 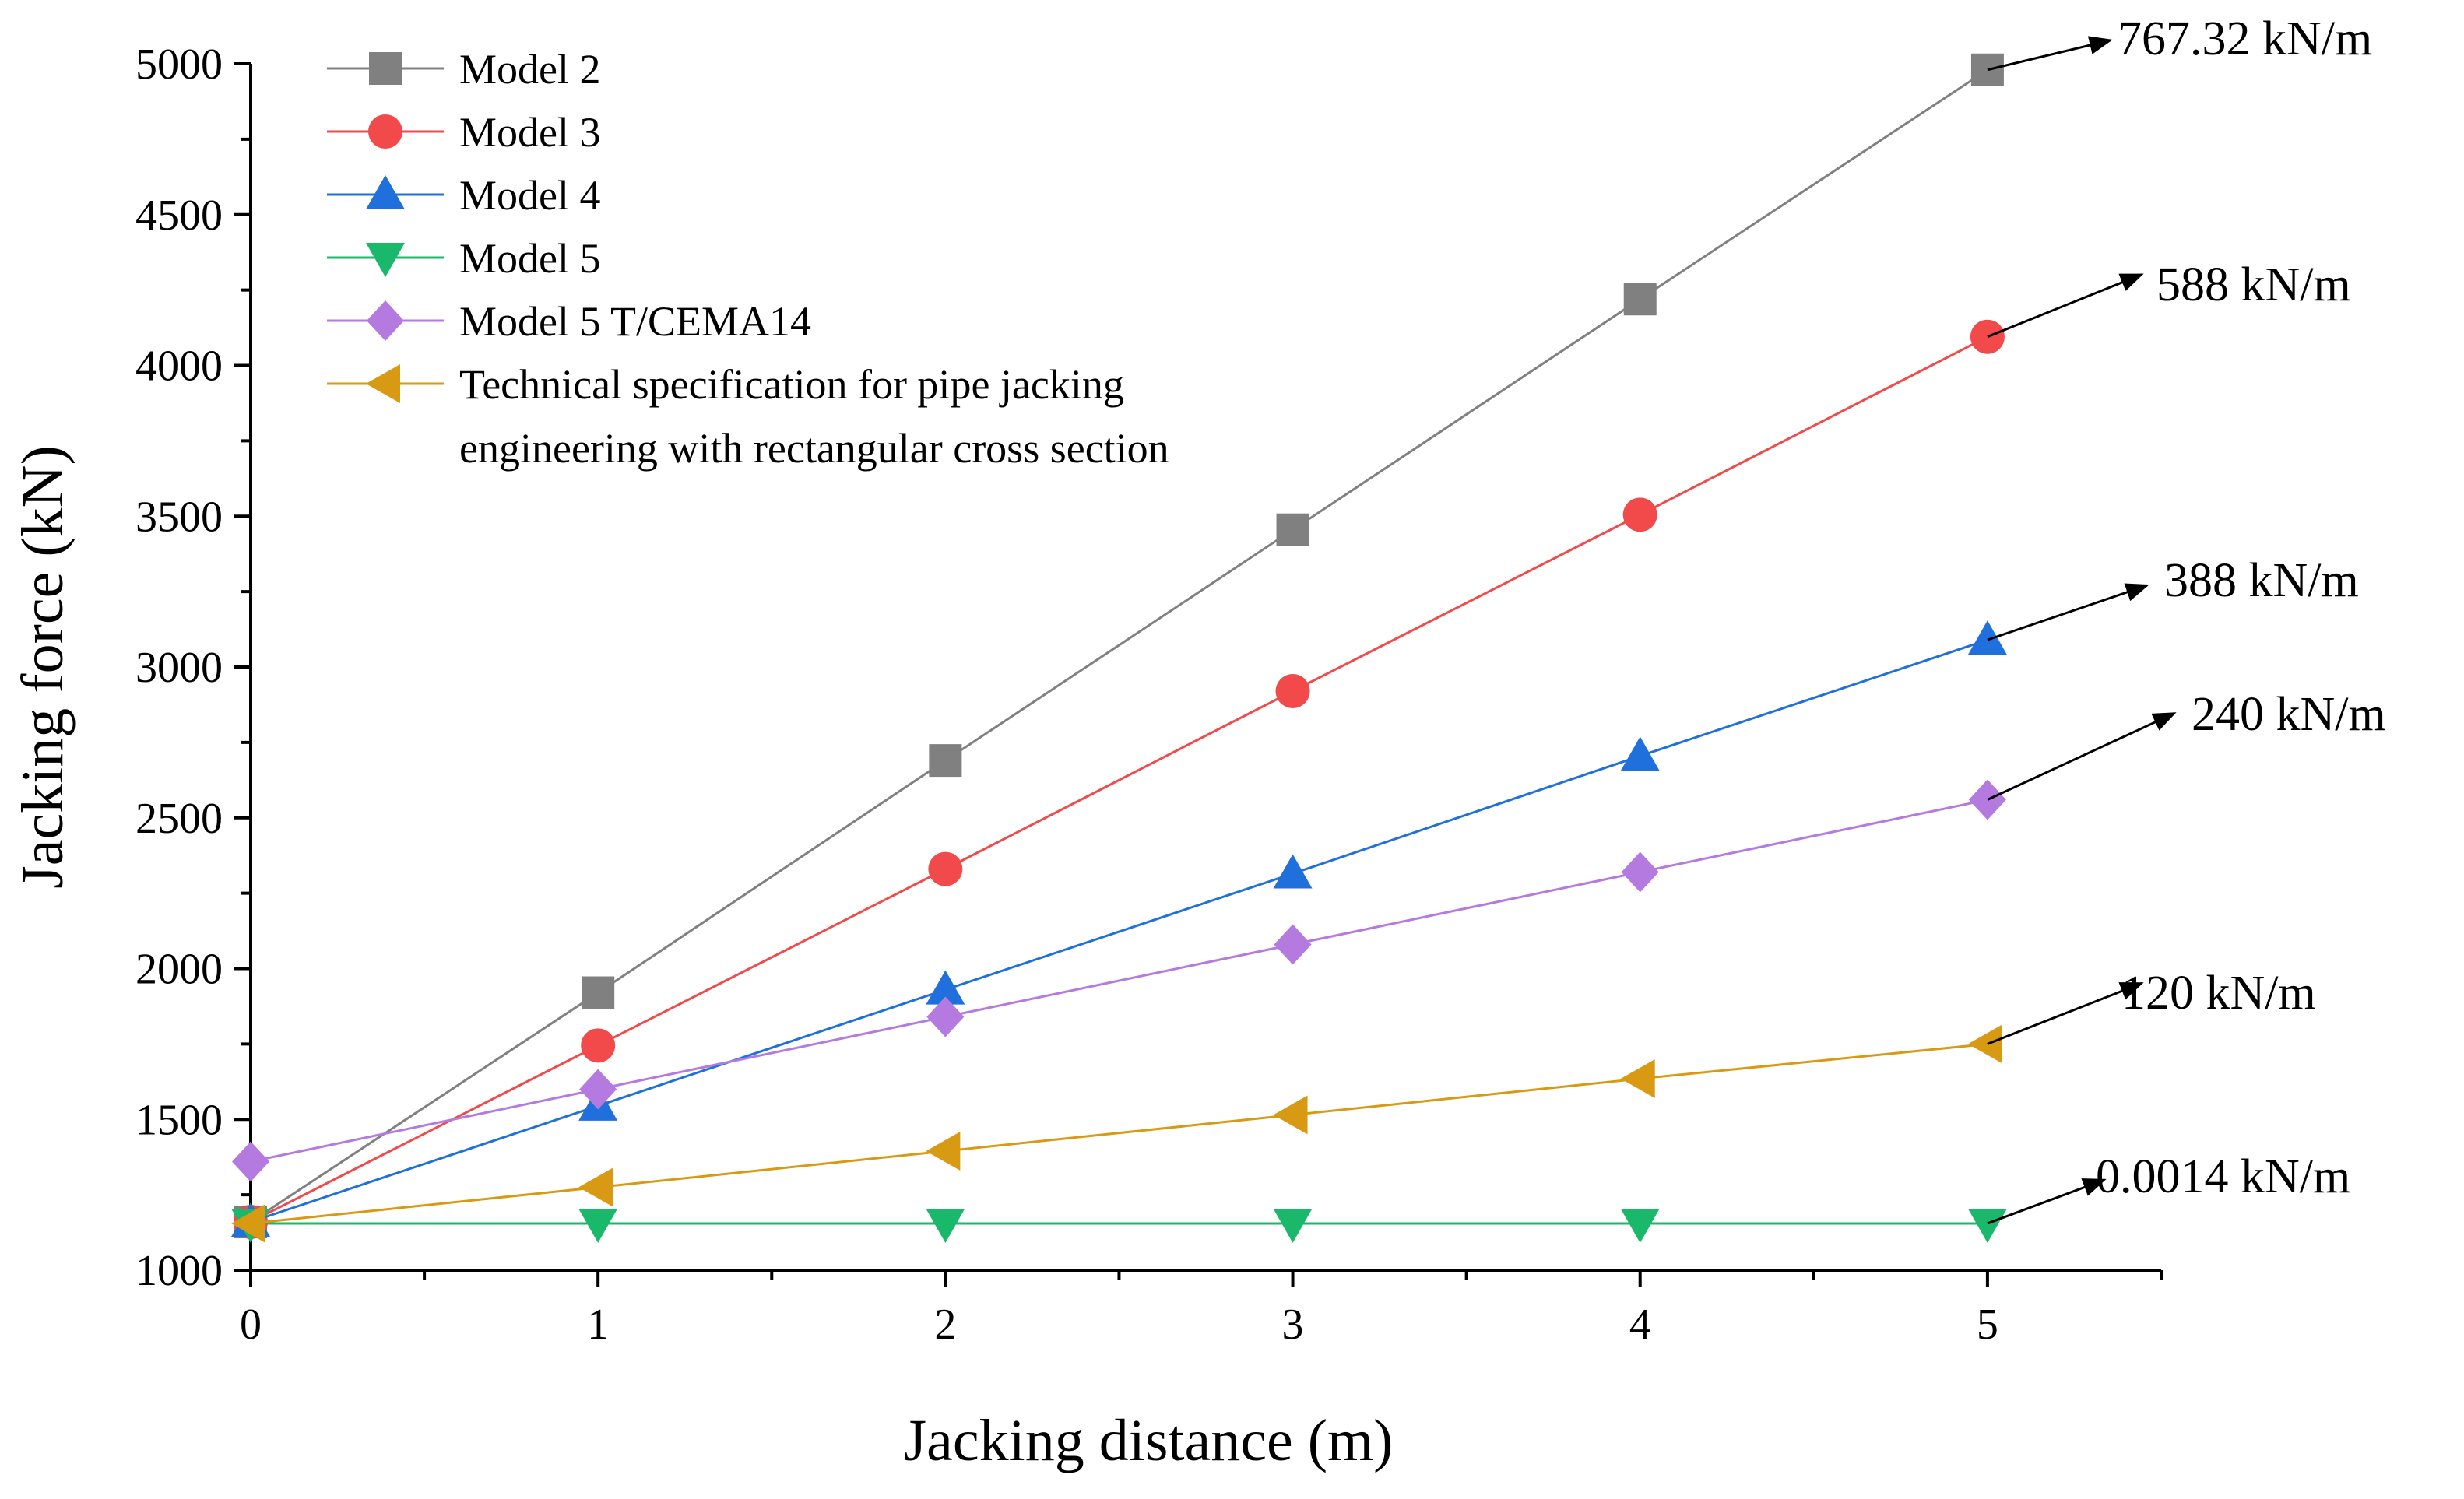 I want to click on legend-item-model-5: Model 5, so click(x=464, y=258).